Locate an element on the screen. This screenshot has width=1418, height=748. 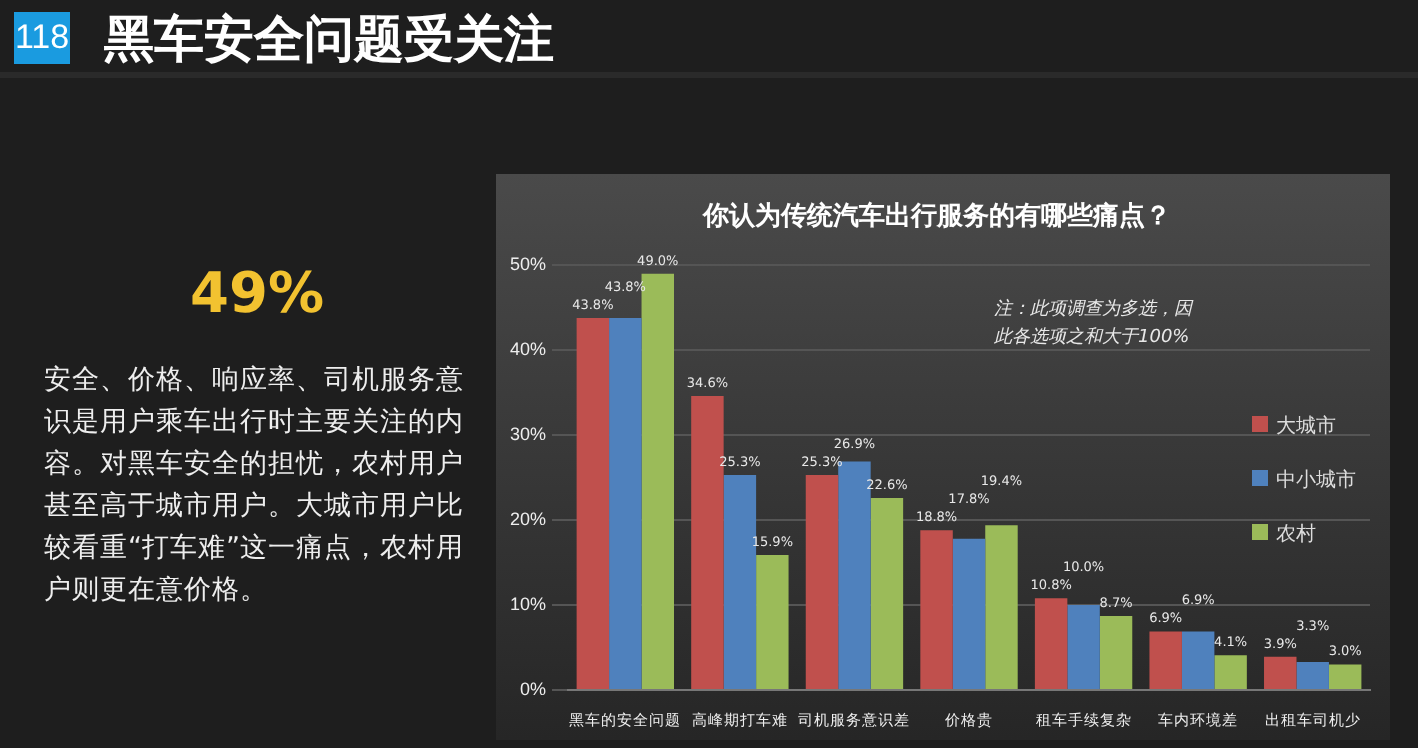
text: 黑车安全问题受关注 is located at coordinates (329, 40).